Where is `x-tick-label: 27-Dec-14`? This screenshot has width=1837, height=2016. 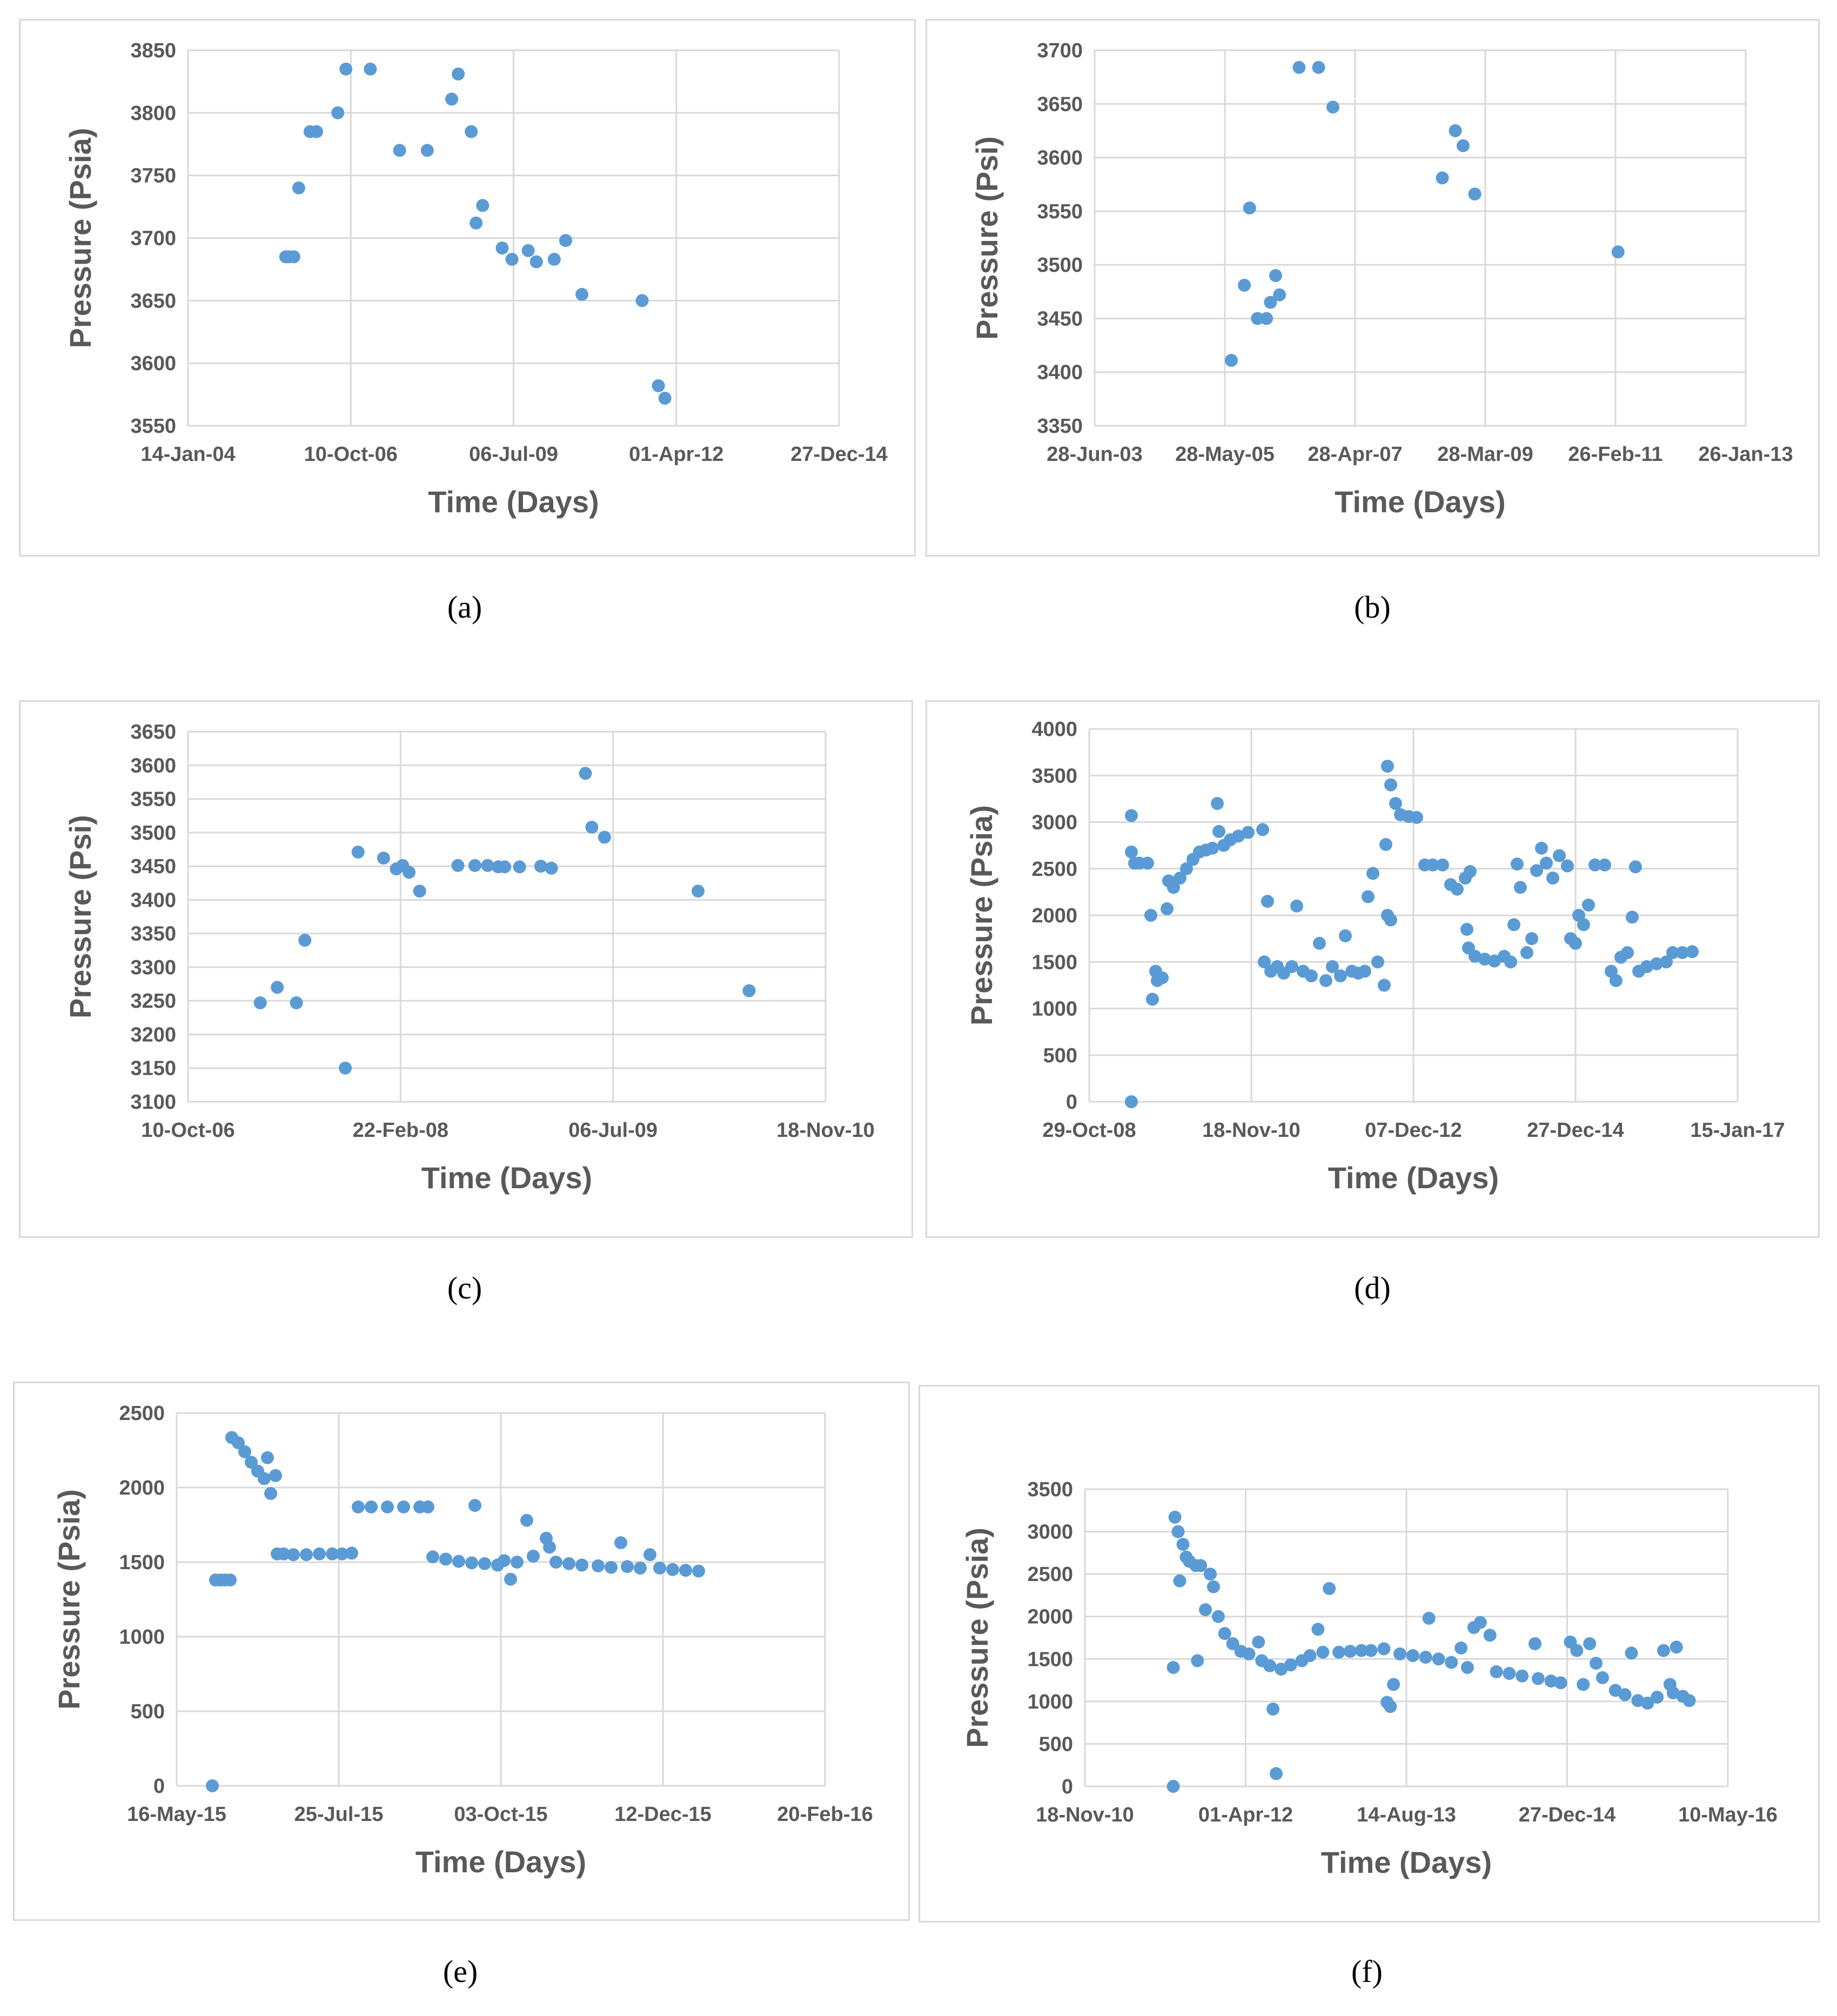 x-tick-label: 27-Dec-14 is located at coordinates (1567, 1815).